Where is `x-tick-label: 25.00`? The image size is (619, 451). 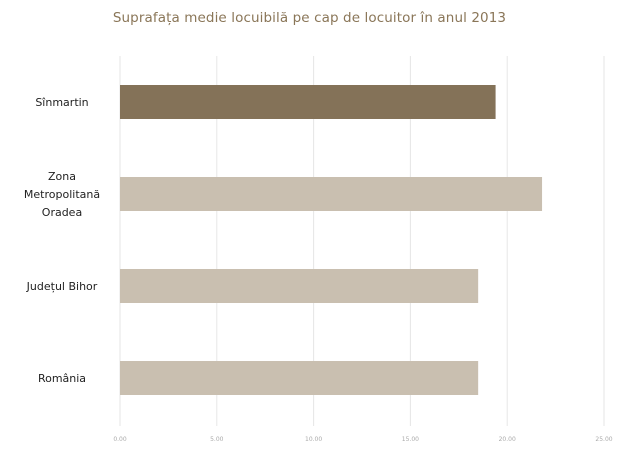
x-tick-label: 25.00 is located at coordinates (603, 439).